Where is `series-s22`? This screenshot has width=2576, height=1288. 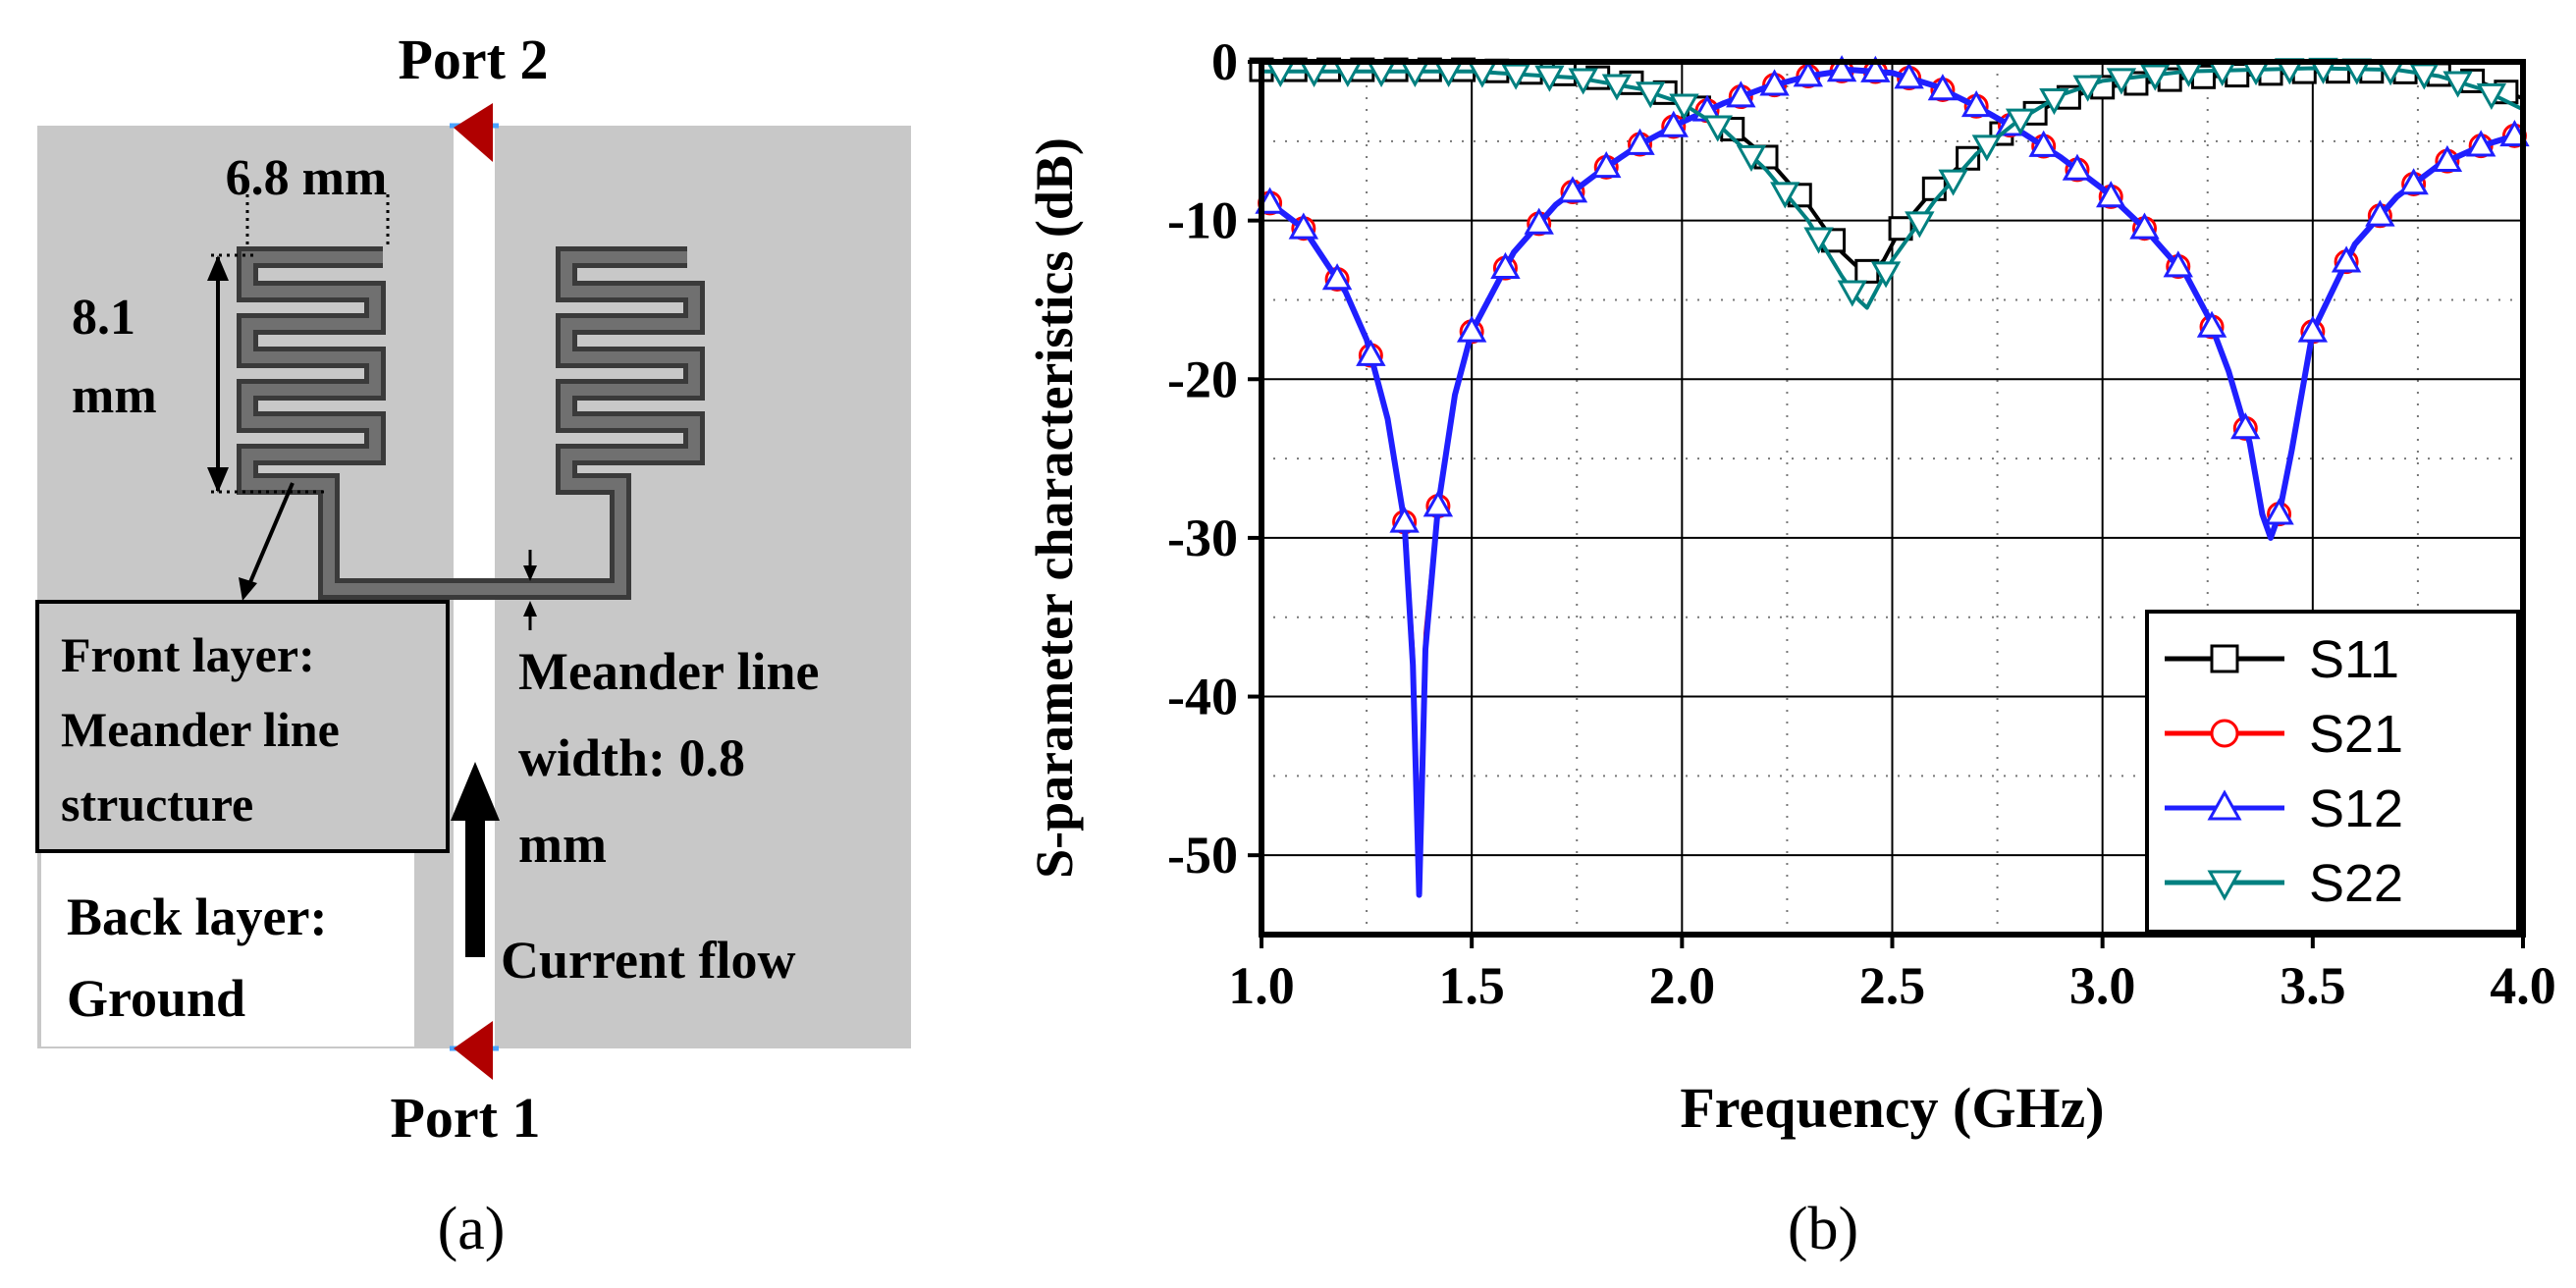 series-s22 is located at coordinates (1892, 183).